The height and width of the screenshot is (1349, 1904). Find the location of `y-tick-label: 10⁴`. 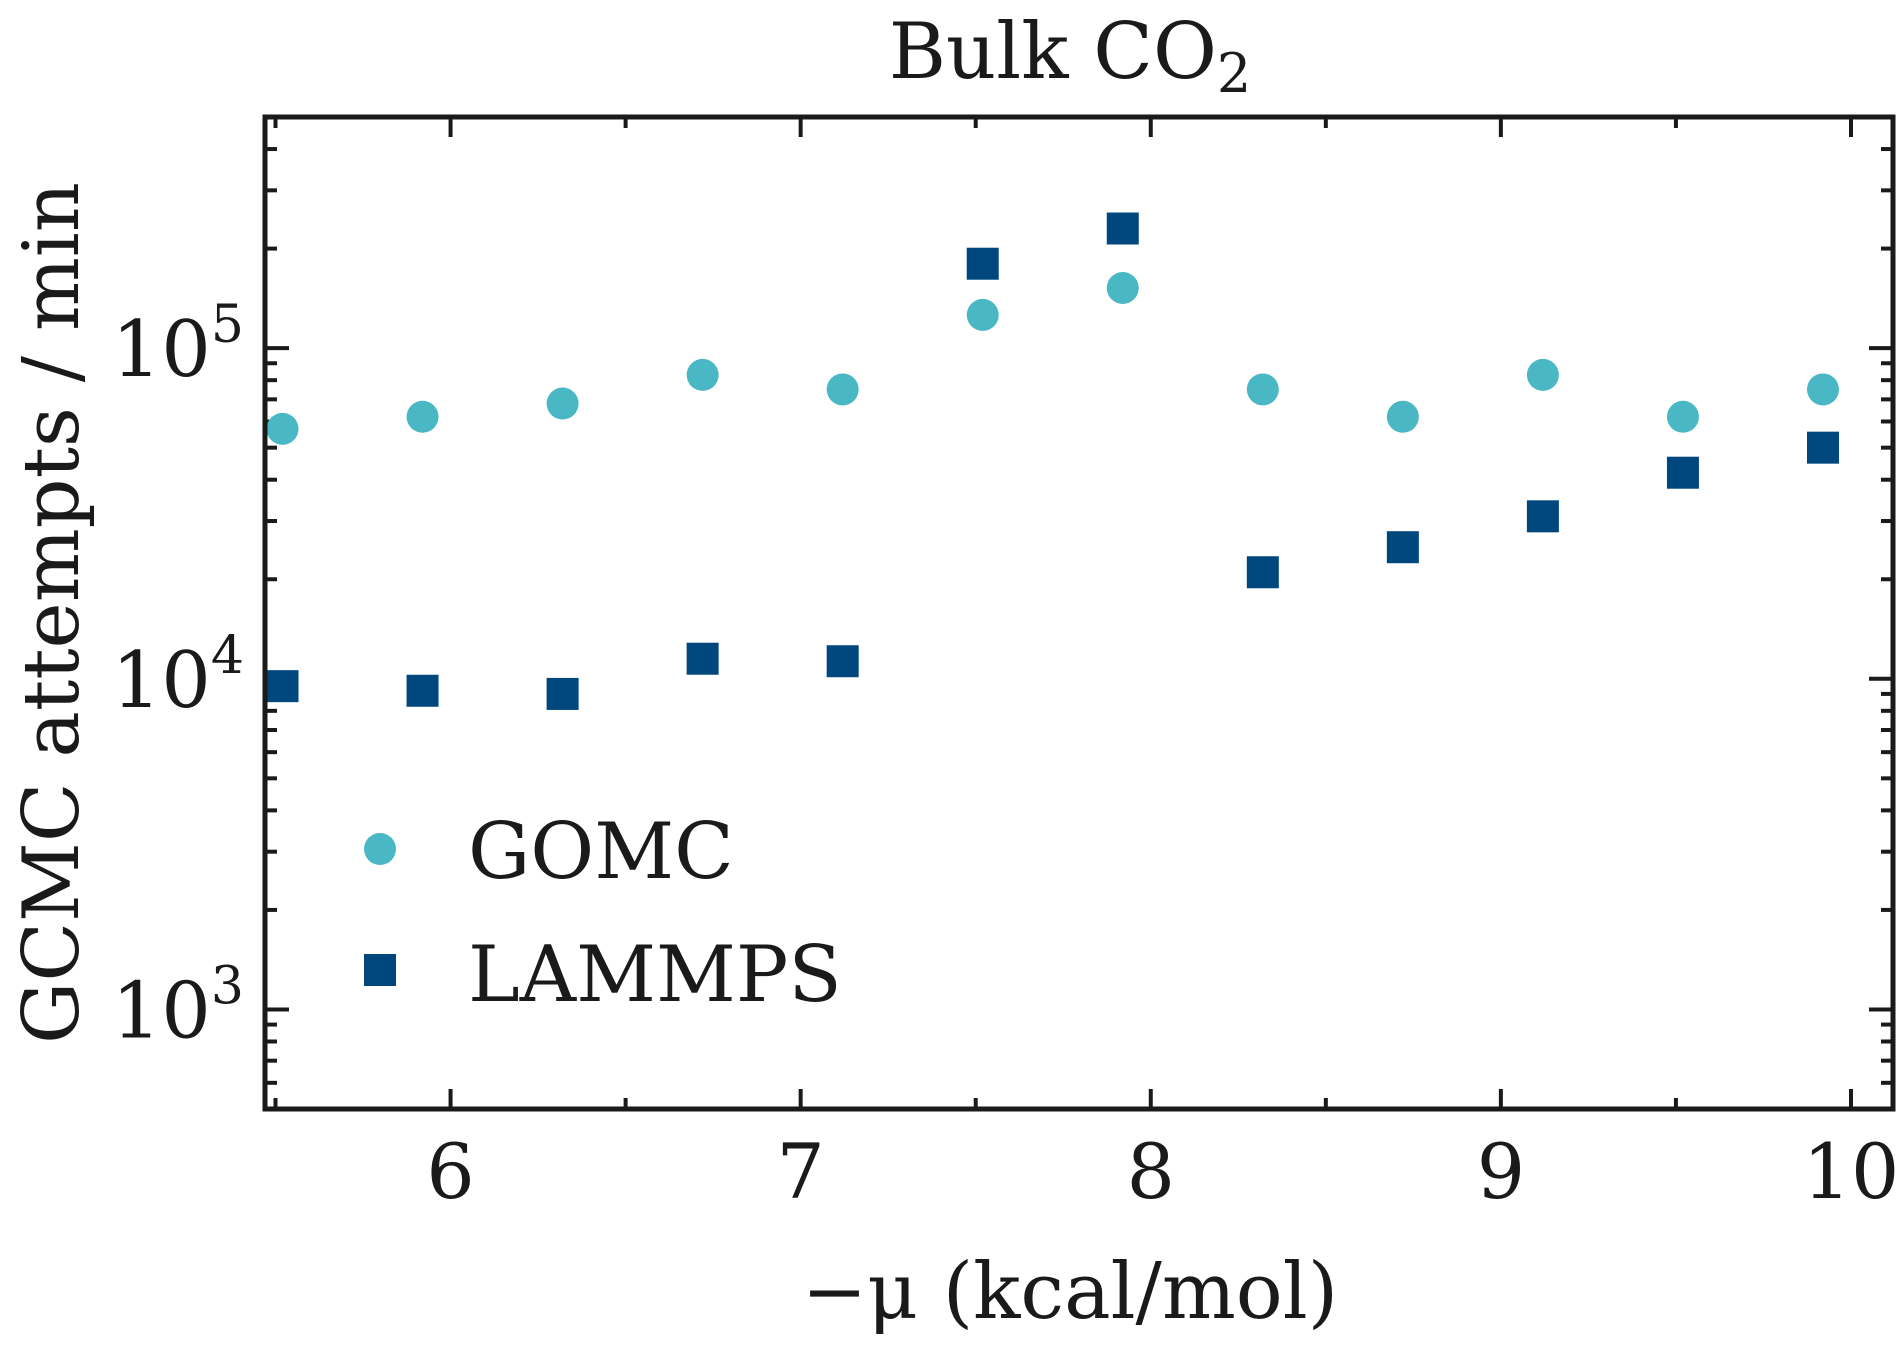

y-tick-label: 10⁴ is located at coordinates (178, 676).